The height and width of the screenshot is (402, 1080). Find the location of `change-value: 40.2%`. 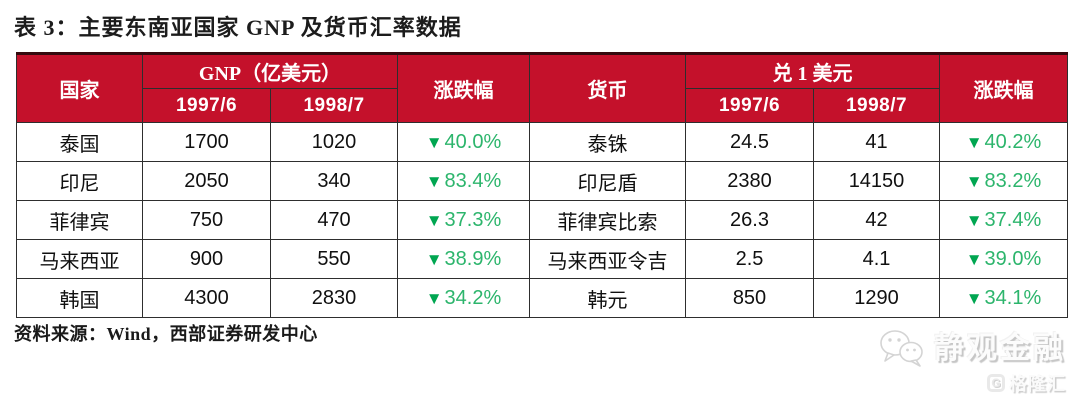

change-value: 40.2% is located at coordinates (1013, 141).